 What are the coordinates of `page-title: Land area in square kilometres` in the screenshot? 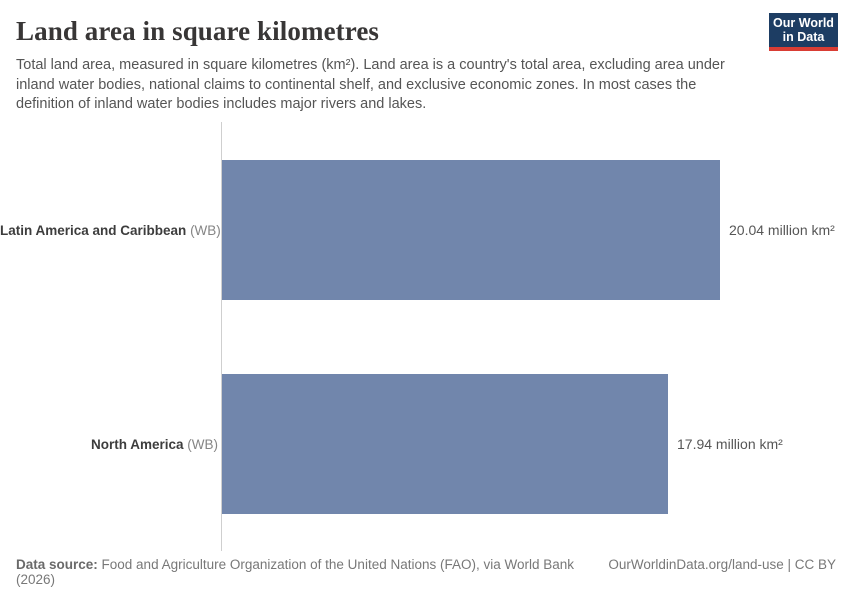 It's located at (198, 31).